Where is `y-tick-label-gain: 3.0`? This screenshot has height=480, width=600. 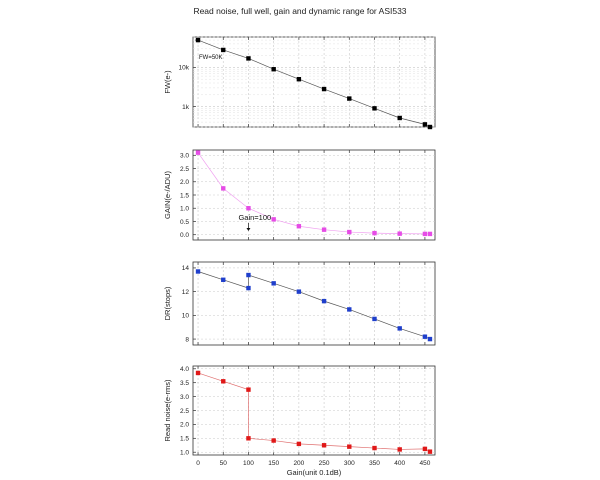
y-tick-label-gain: 3.0 is located at coordinates (184, 156).